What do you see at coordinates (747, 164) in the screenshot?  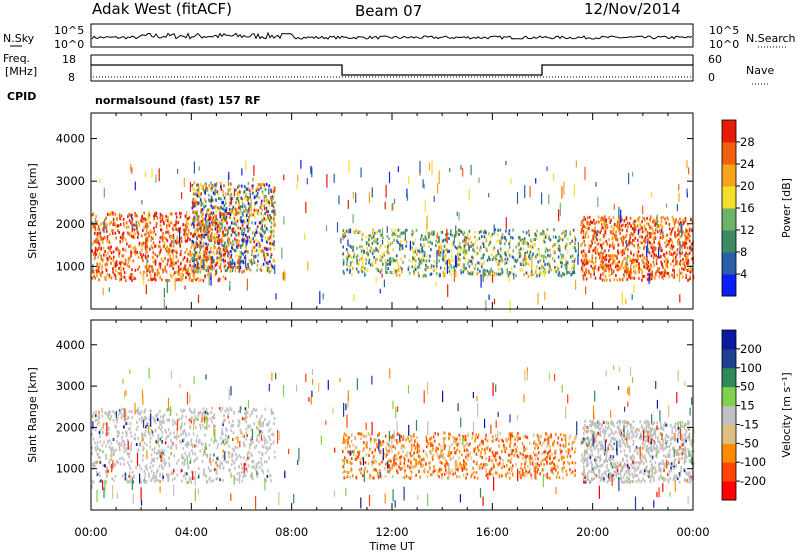 I see `colorbar-tick-label: 24` at bounding box center [747, 164].